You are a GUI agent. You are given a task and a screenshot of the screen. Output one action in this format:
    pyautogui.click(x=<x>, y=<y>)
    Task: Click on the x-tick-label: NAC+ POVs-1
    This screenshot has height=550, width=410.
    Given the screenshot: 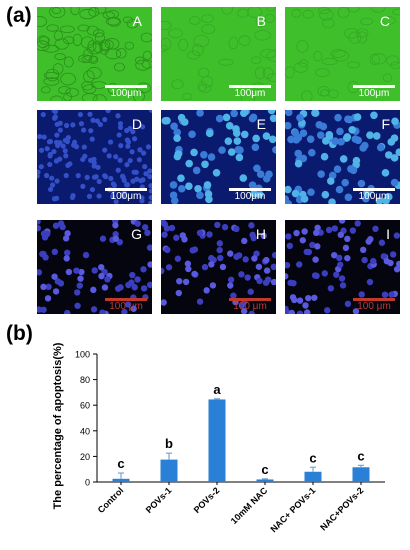 What is the action you would take?
    pyautogui.click(x=292, y=509)
    